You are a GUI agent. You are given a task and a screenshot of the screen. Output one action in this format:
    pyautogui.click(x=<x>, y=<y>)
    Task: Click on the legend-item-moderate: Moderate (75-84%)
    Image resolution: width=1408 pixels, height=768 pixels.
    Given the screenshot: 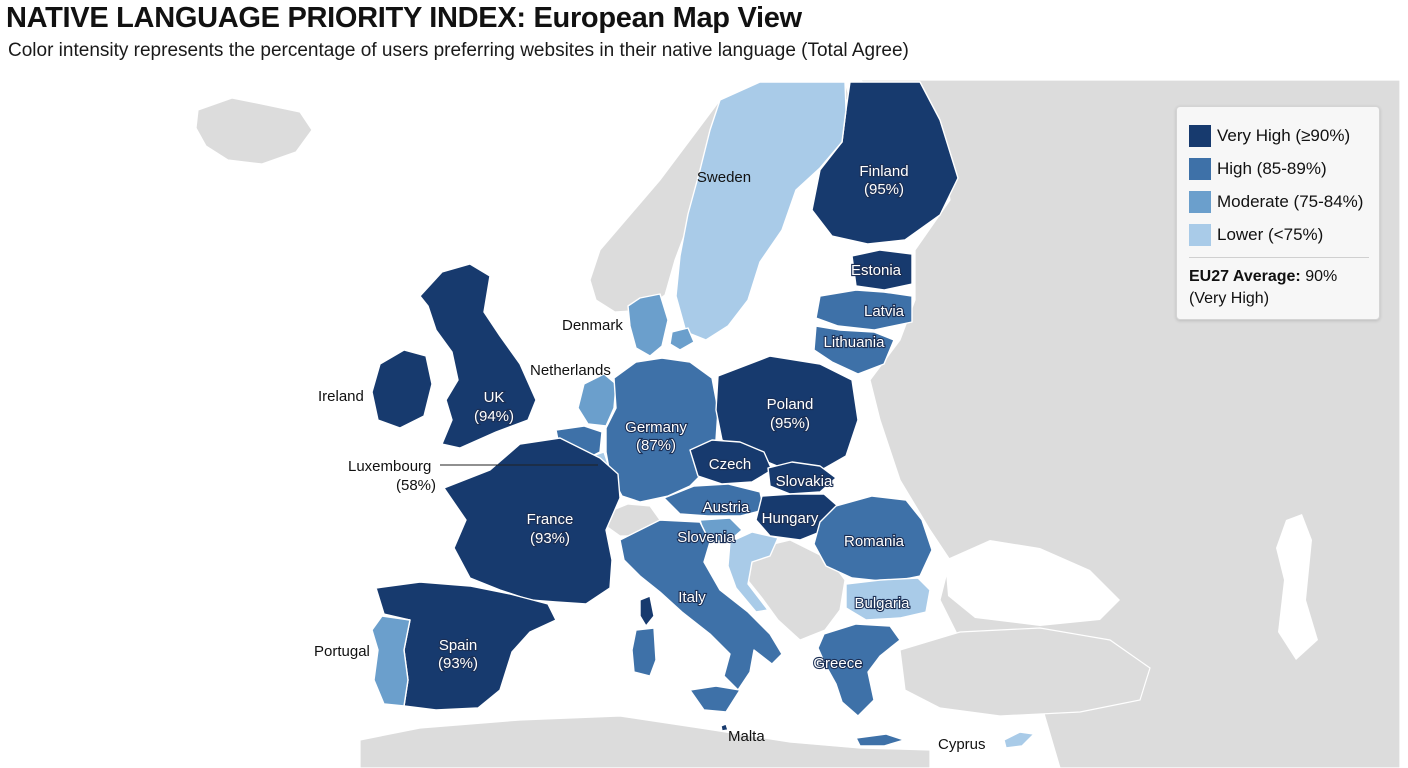 What is the action you would take?
    pyautogui.click(x=1279, y=201)
    